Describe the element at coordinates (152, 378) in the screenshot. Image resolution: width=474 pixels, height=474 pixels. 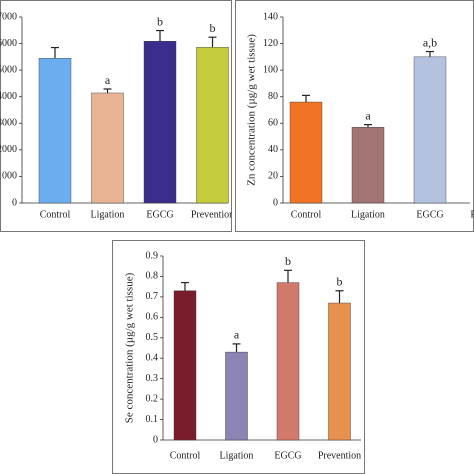
I see `y-tick-label: 0.3` at that location.